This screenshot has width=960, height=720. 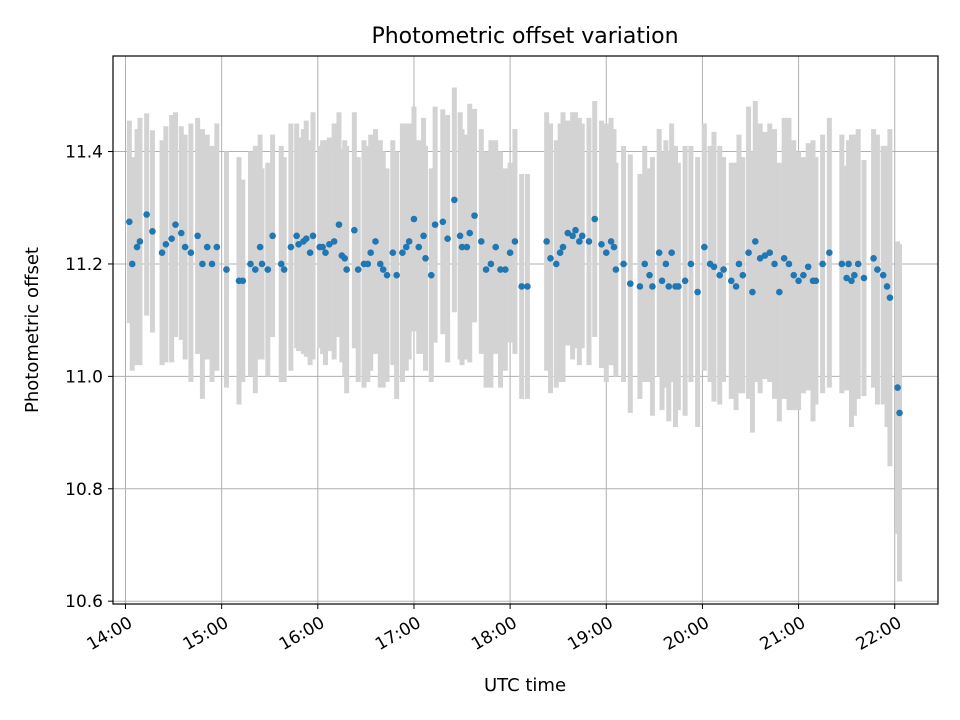 What do you see at coordinates (32, 330) in the screenshot?
I see `y-axis-label: Photometric offset` at bounding box center [32, 330].